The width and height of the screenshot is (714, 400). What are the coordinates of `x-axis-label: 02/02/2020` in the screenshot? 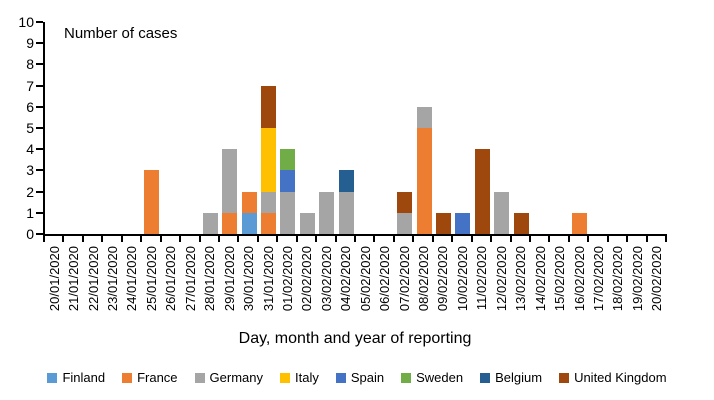 It's located at (307, 279).